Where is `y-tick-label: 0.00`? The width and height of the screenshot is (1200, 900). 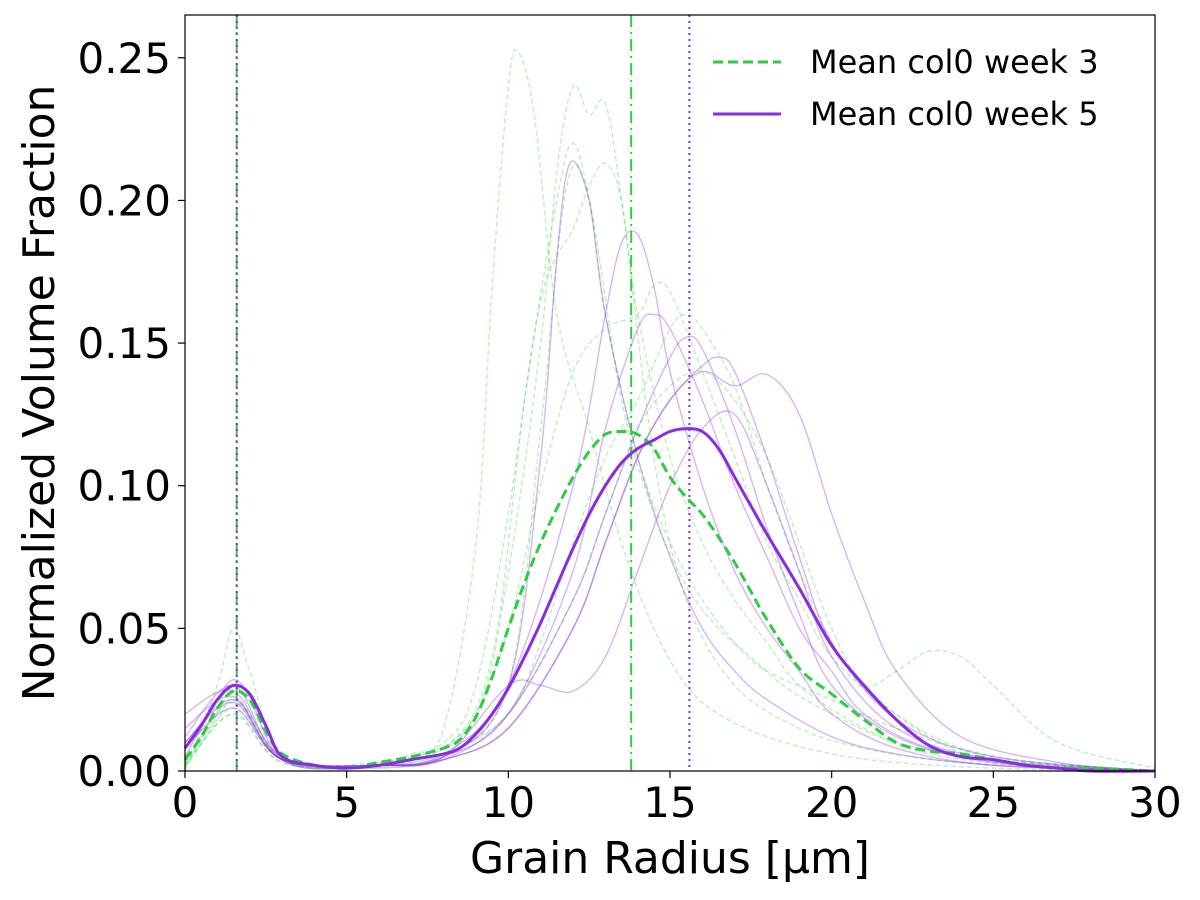
y-tick-label: 0.00 is located at coordinates (124, 771).